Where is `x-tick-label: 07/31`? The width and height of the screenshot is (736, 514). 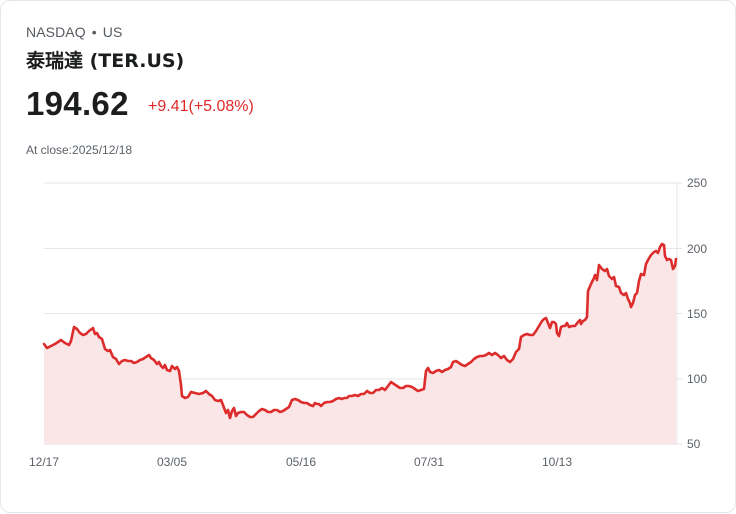
x-tick-label: 07/31 is located at coordinates (429, 462).